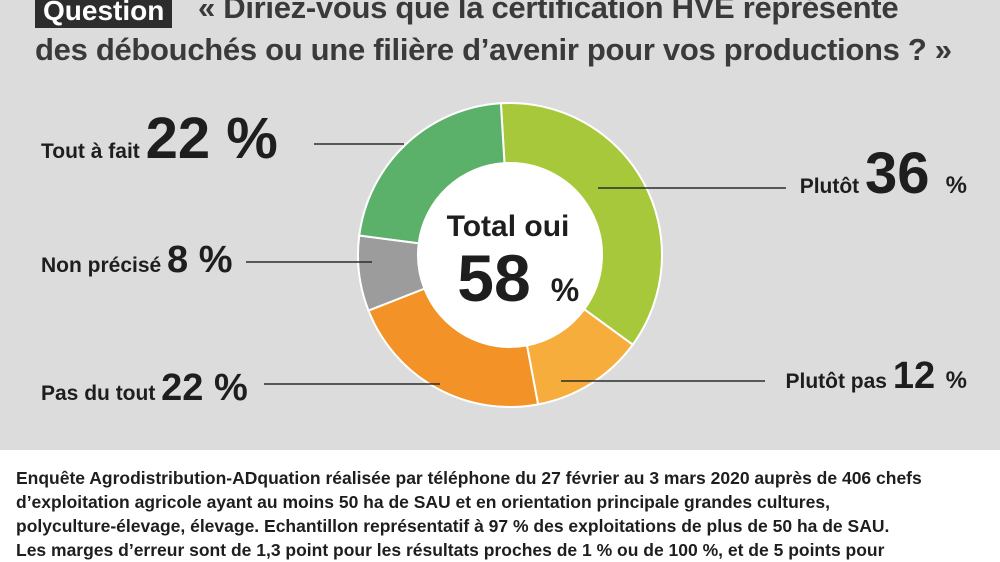 The height and width of the screenshot is (562, 1000). I want to click on slice-label-text: Tout à fait, so click(93, 151).